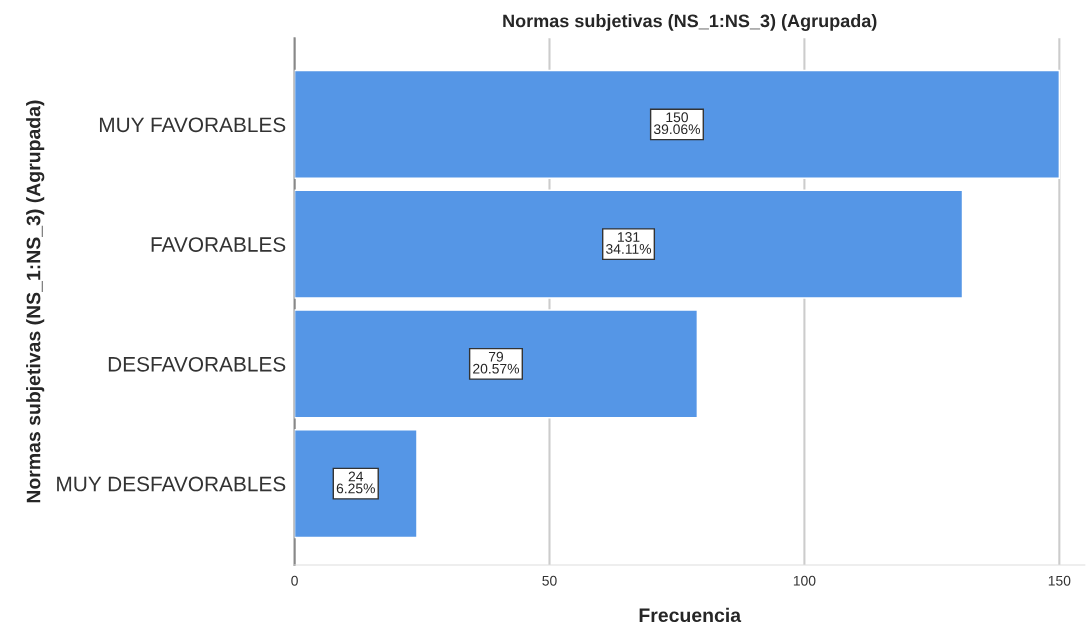 The height and width of the screenshot is (637, 1087). Describe the element at coordinates (549, 580) in the screenshot. I see `x-tick-label: 50` at that location.